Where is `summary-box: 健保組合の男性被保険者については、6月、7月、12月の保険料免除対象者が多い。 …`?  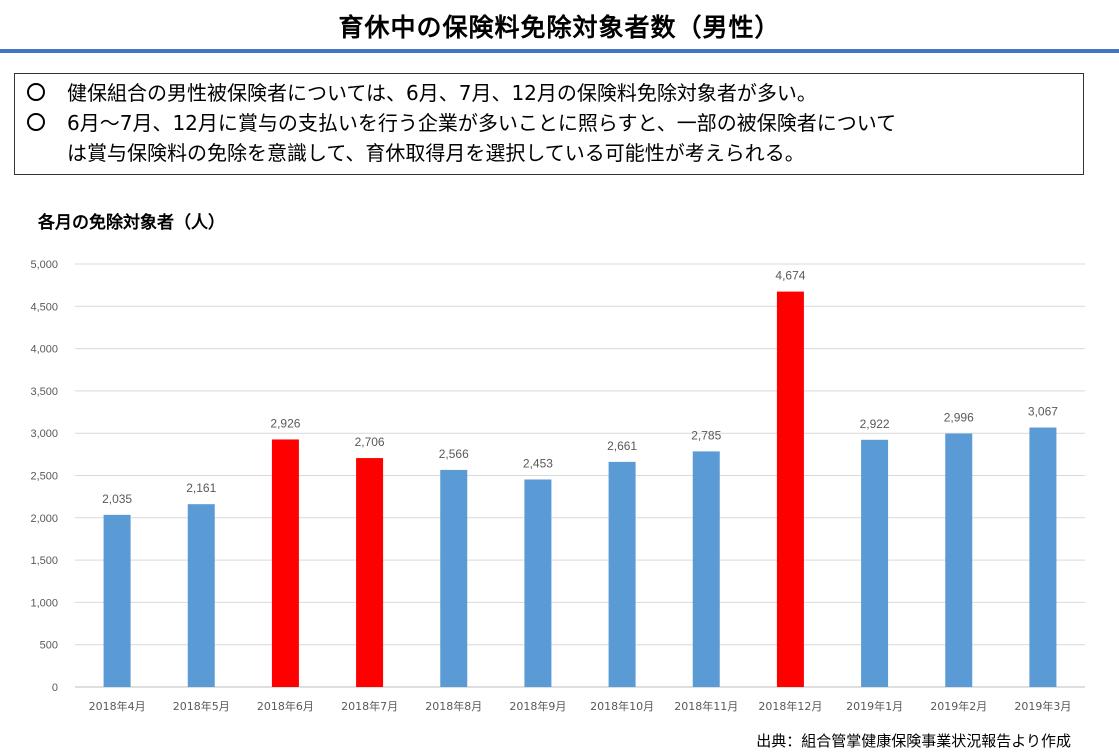 summary-box: 健保組合の男性被保険者については、6月、7月、12月の保険料免除対象者が多い。 … is located at coordinates (549, 124).